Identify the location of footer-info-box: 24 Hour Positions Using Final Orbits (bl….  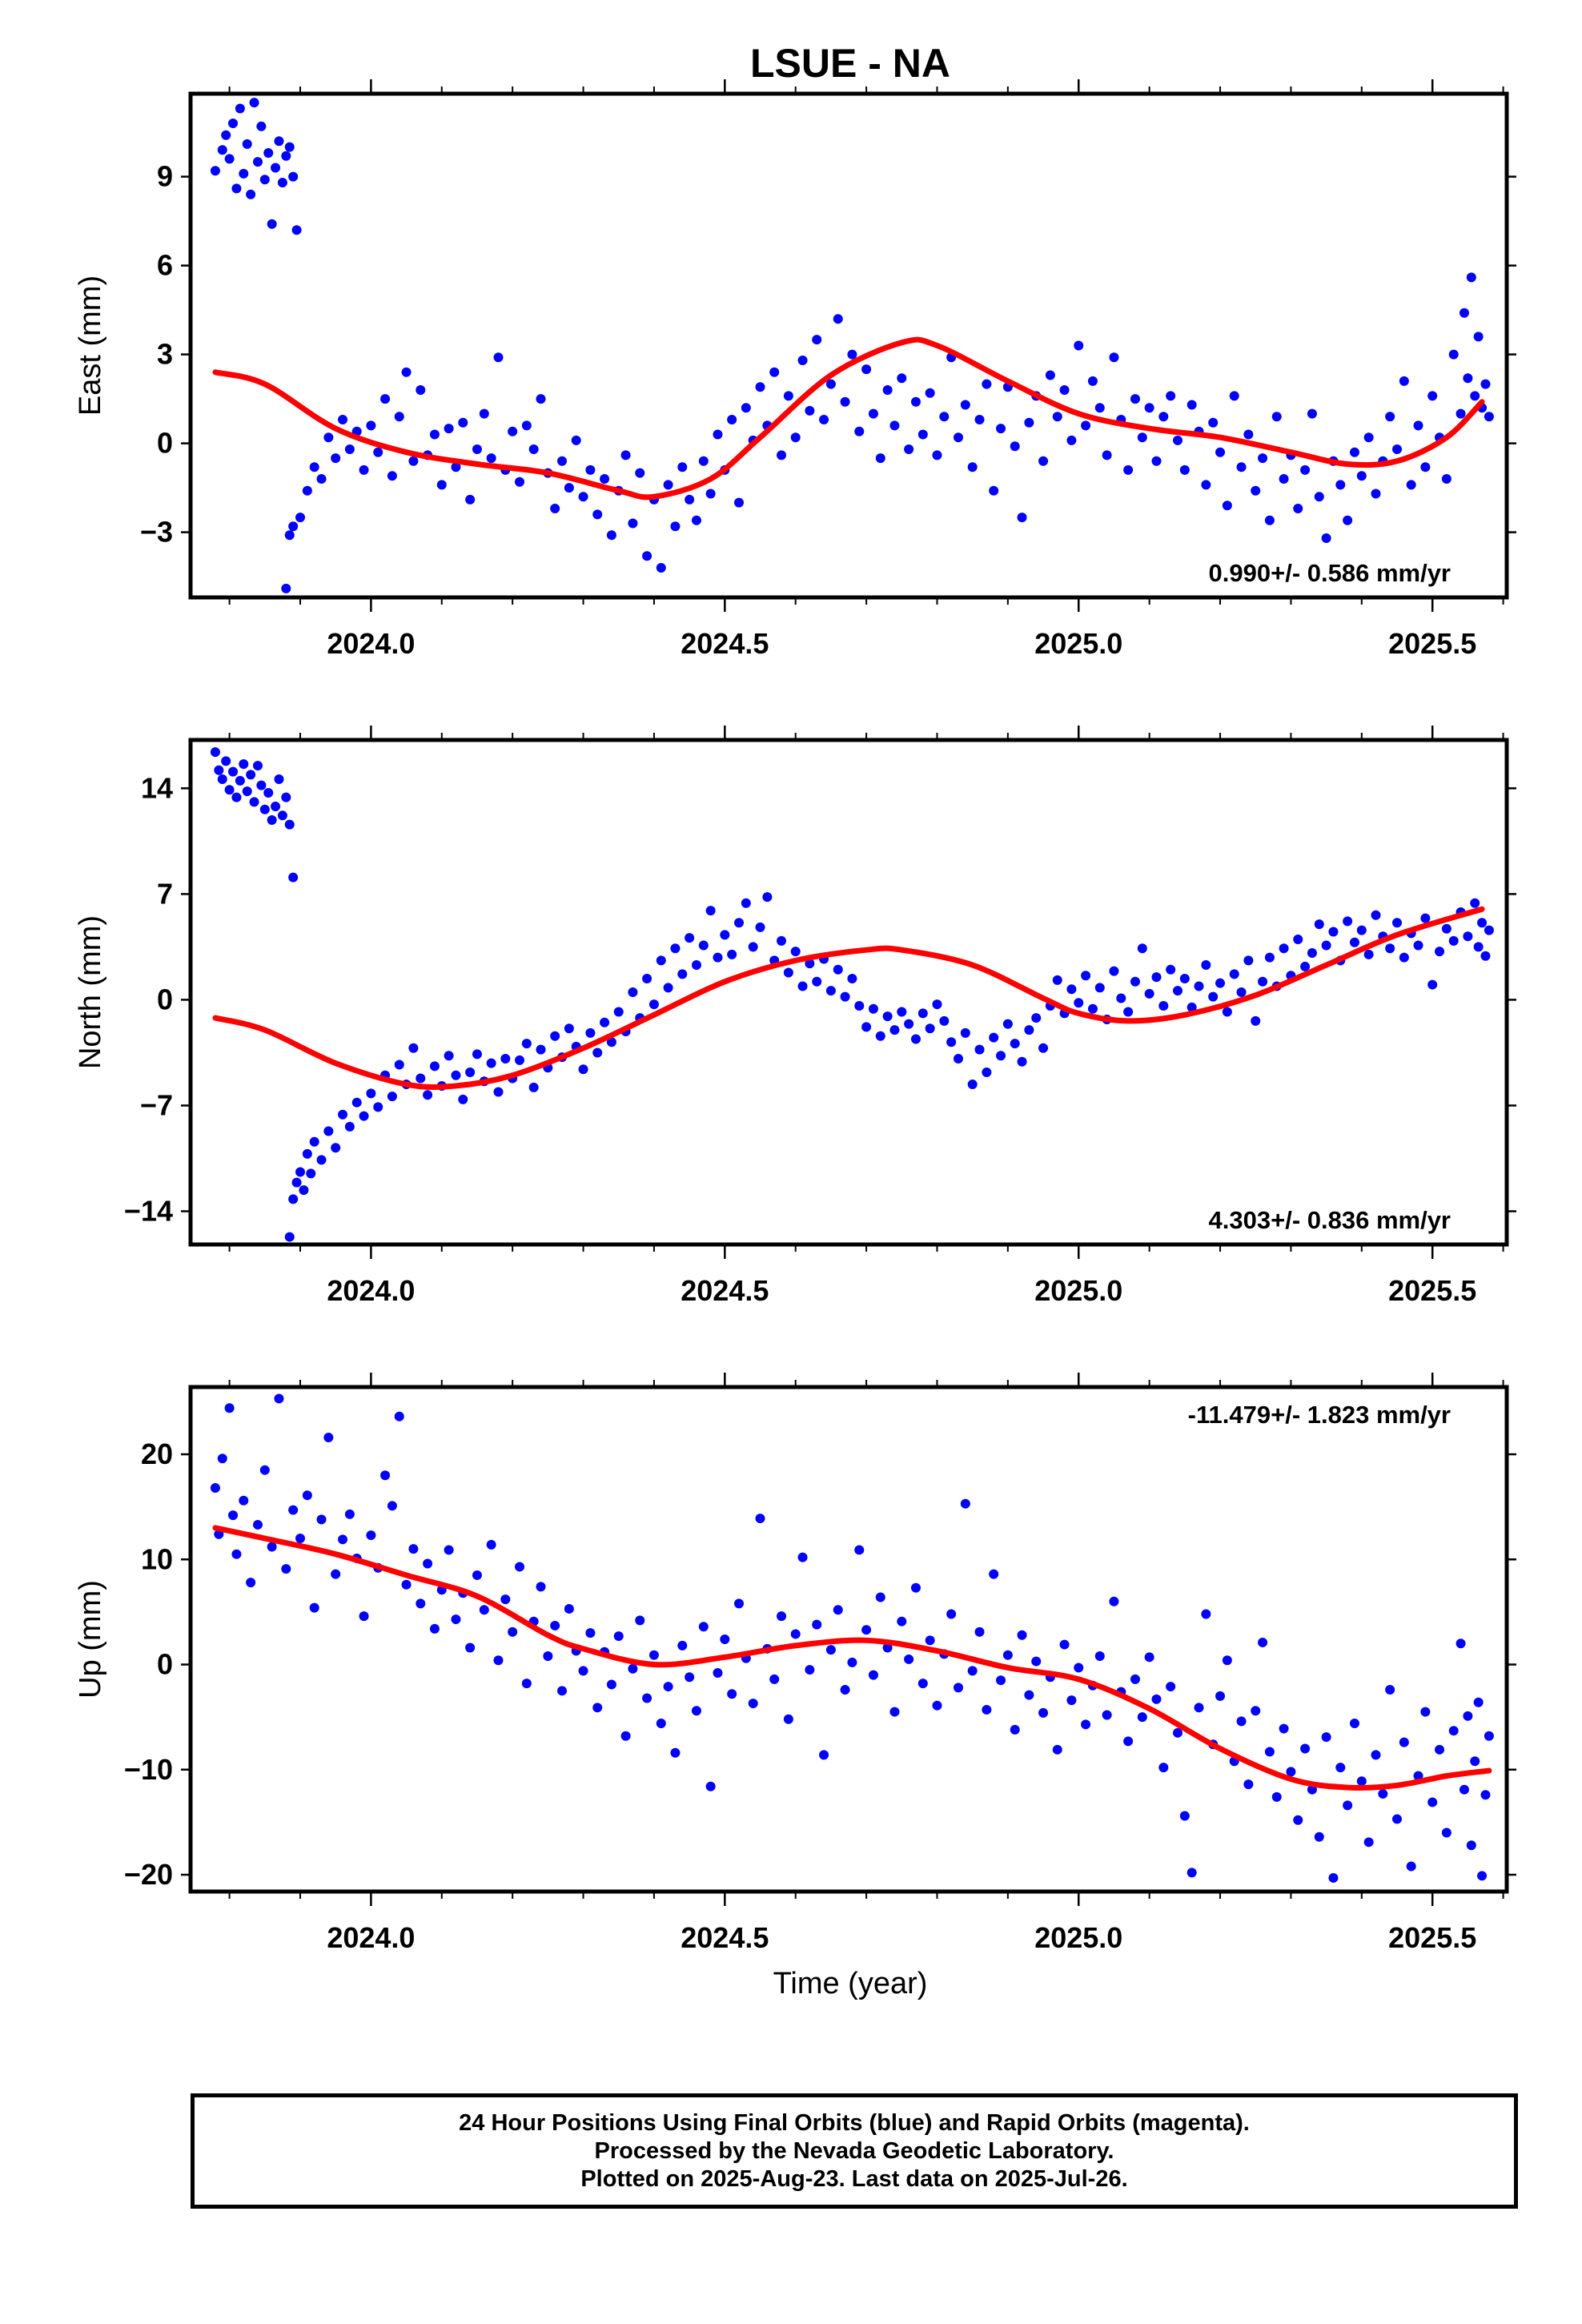
(854, 2151).